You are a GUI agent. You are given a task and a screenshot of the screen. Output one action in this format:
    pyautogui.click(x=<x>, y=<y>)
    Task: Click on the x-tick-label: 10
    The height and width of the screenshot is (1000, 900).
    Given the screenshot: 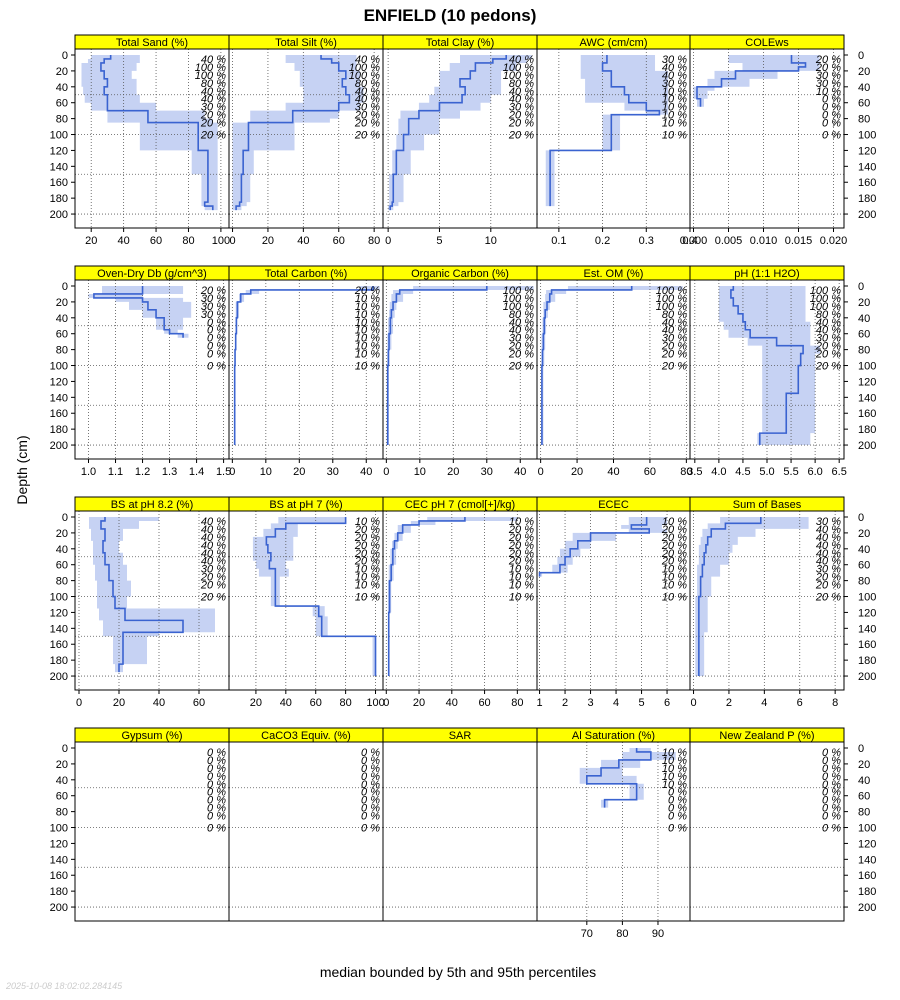 What is the action you would take?
    pyautogui.click(x=266, y=472)
    